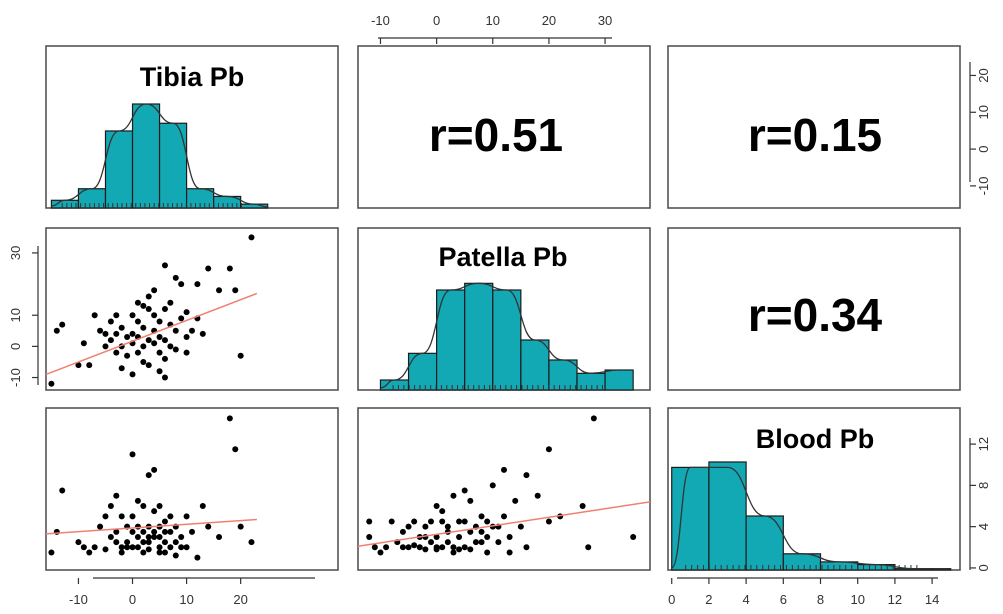  I want to click on title-blood: Blood Pb, so click(815, 439).